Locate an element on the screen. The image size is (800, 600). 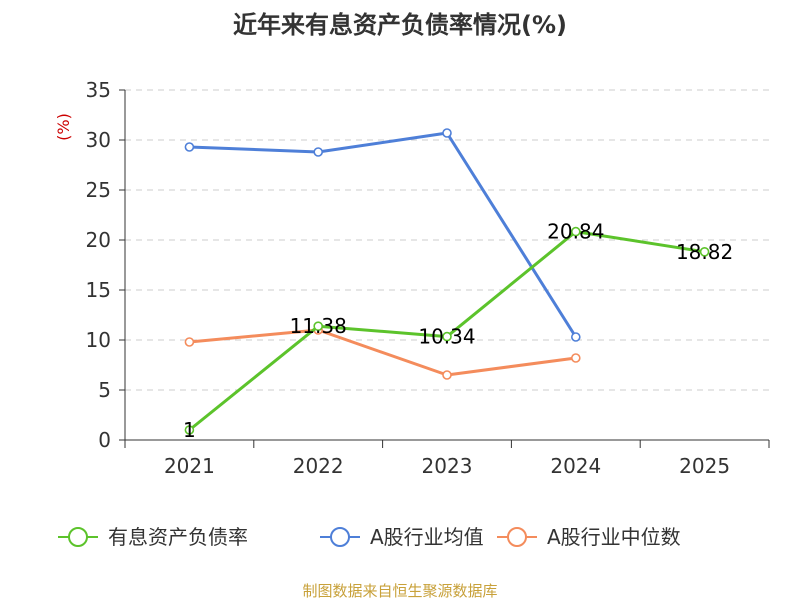
data-label: 18.82 is located at coordinates (704, 252).